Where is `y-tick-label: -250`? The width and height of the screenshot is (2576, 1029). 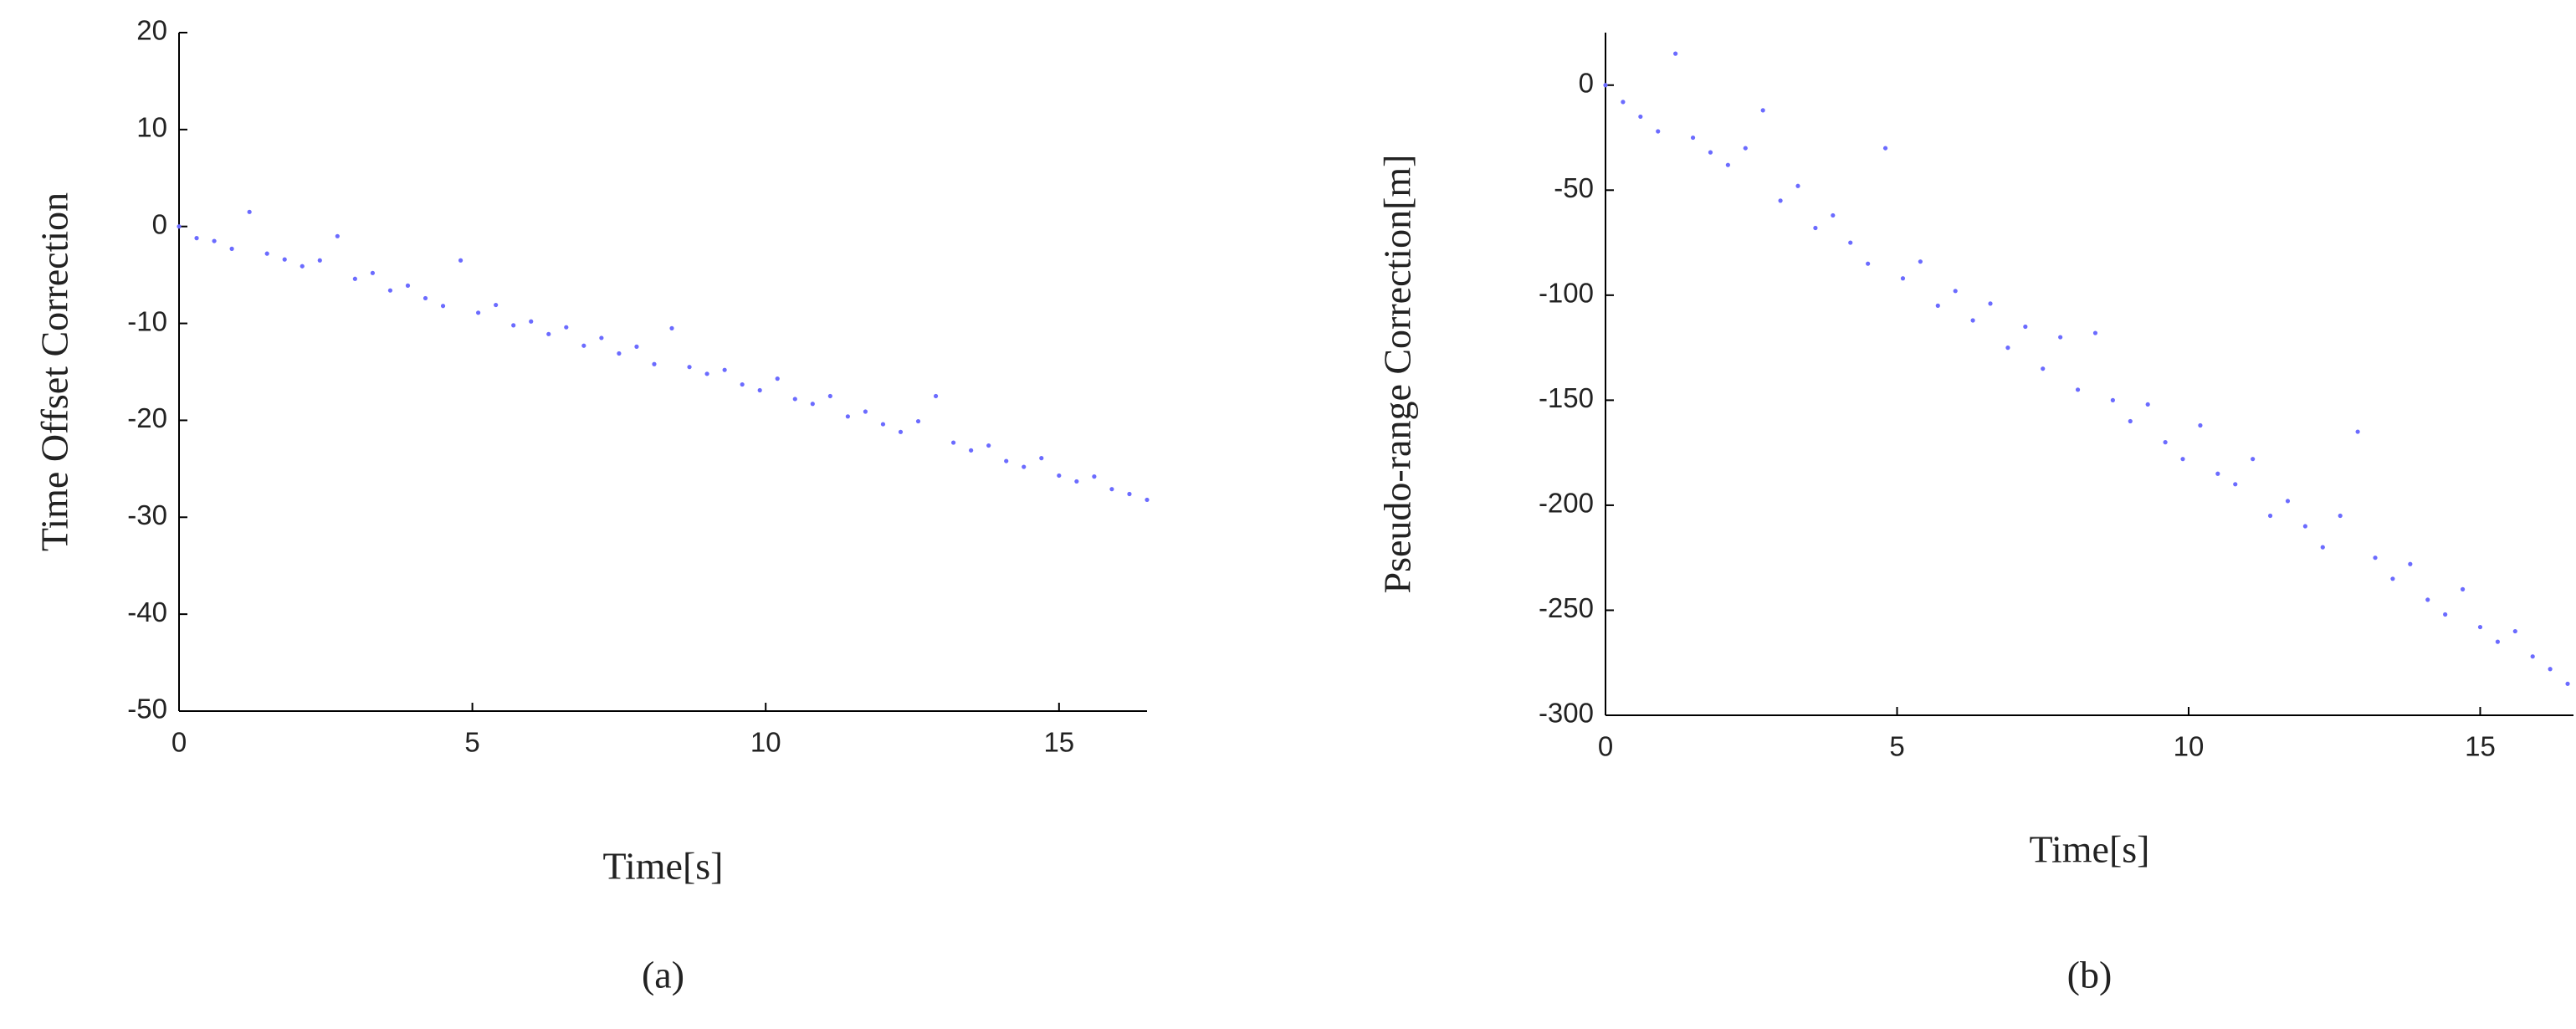
y-tick-label: -250 is located at coordinates (1567, 607).